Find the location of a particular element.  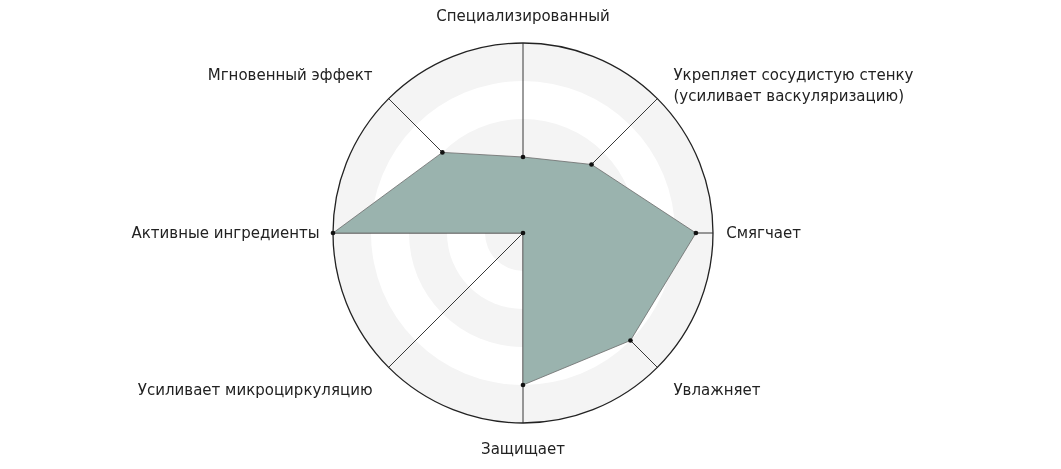

spoke-label: Усиливает микроциркуляцию is located at coordinates (255, 390).